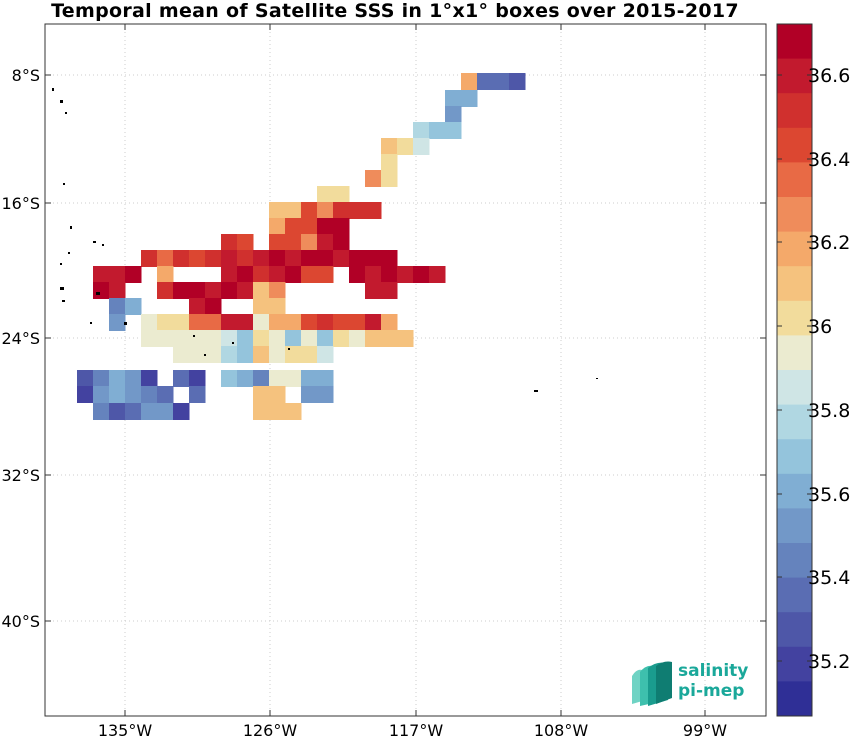 The width and height of the screenshot is (854, 740). I want to click on colorbar-label: 35.6, so click(829, 495).